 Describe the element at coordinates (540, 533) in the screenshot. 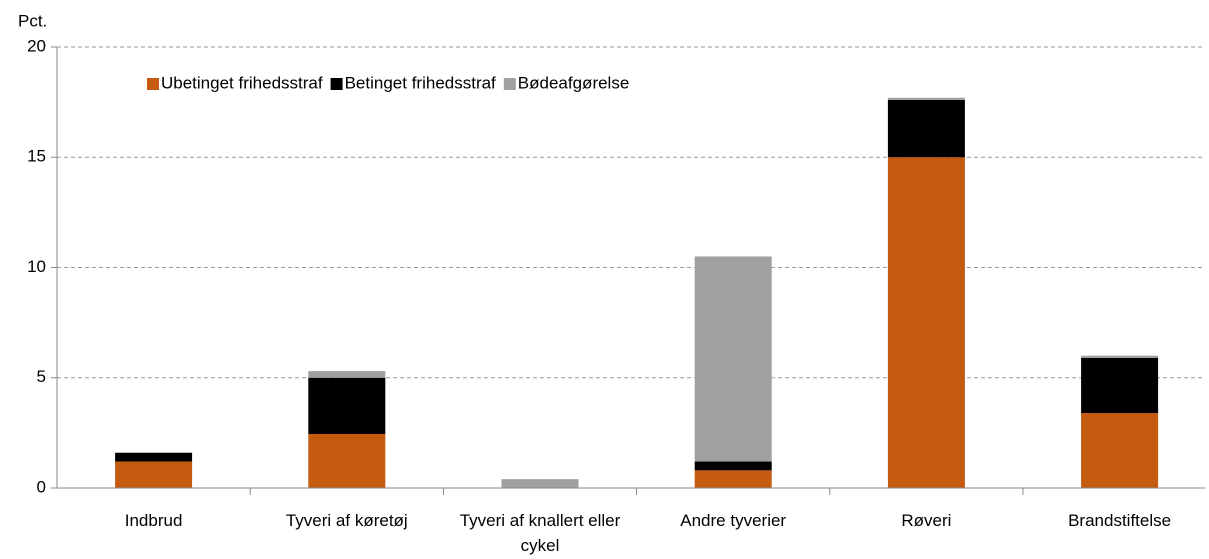

I see `x-tick-label: Tyveri af knallert eller cykel` at that location.